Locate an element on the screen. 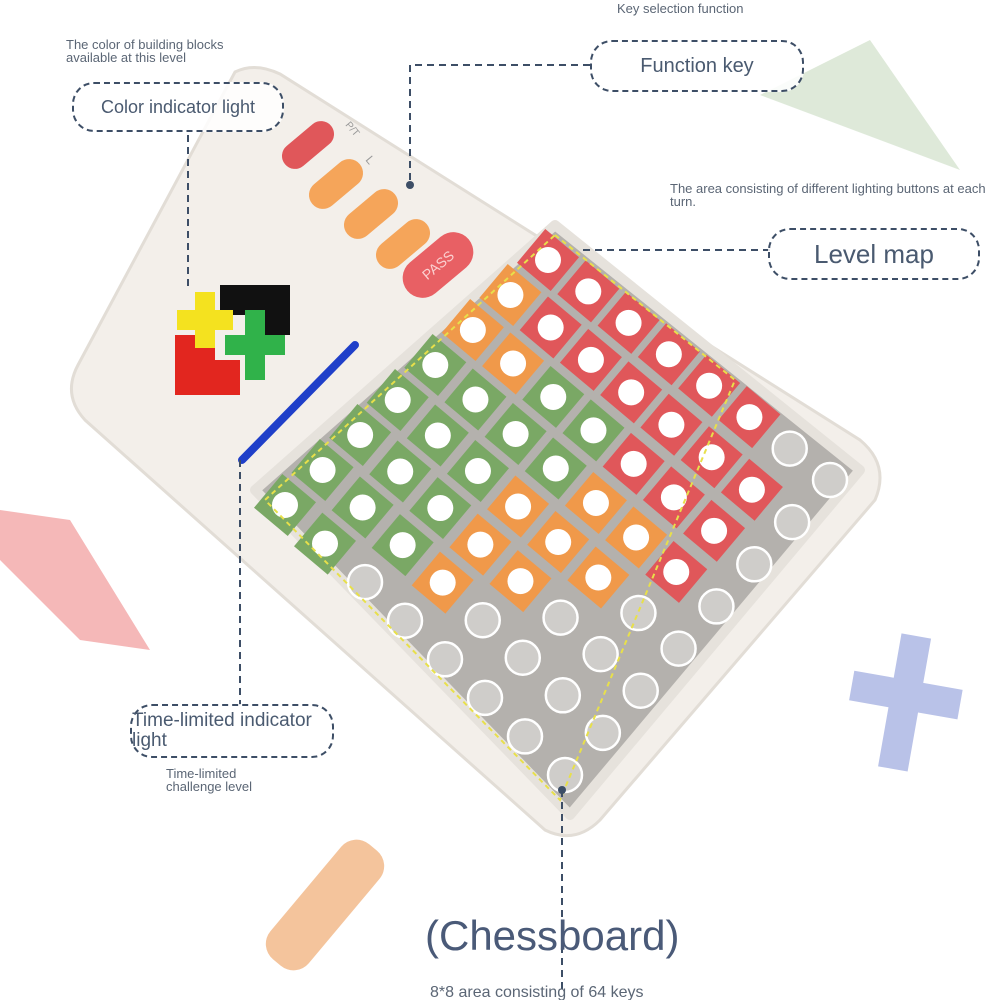 The image size is (1000, 1000). area-64-note: 8*8 area consisting of 64 keys is located at coordinates (537, 992).